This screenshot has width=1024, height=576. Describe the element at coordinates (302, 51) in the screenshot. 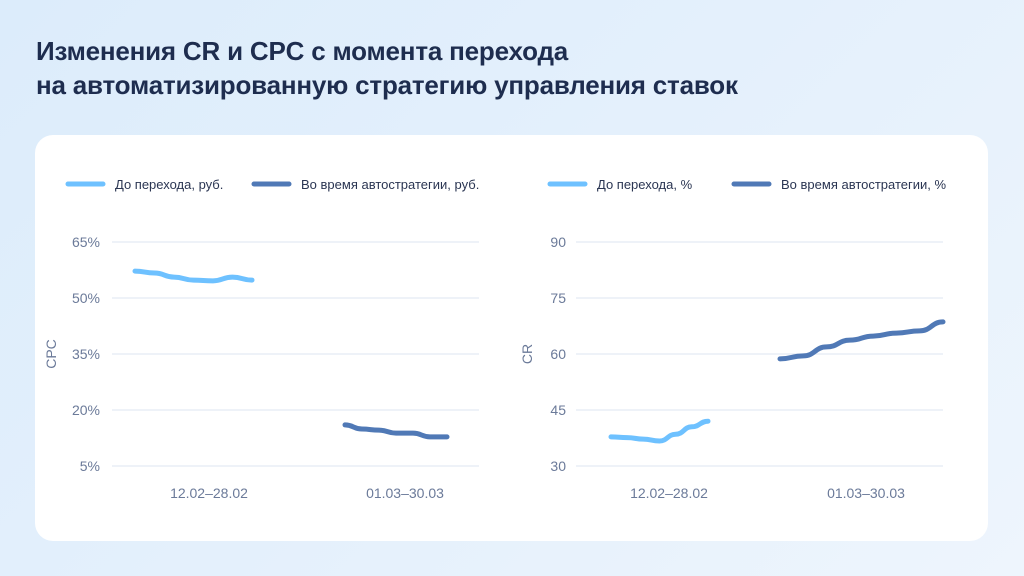

I see `title-line-1: Изменения CR и CPC с момента перехода` at that location.